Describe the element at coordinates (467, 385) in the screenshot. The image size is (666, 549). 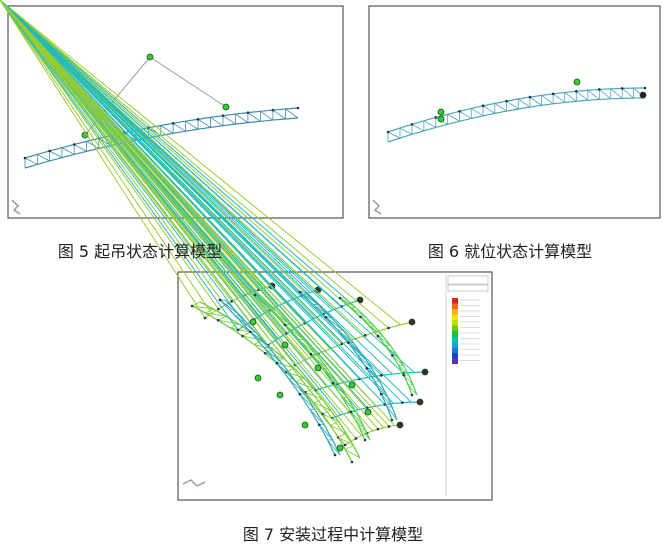
I see `legend-panel` at that location.